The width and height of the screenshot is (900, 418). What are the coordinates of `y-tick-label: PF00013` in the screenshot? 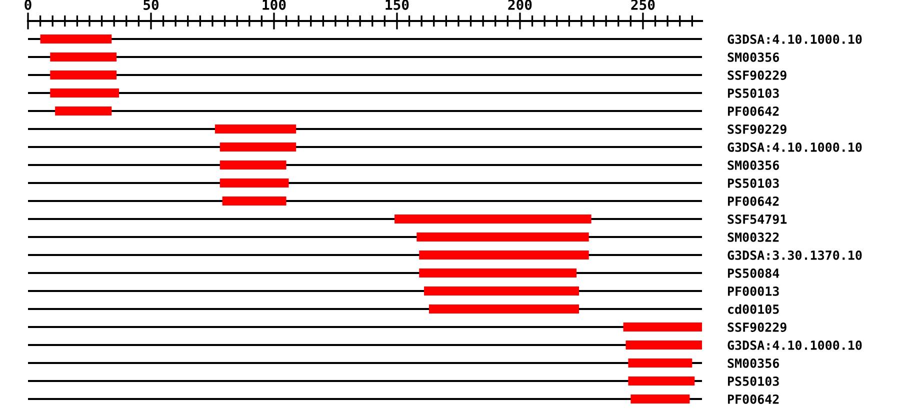 It's located at (753, 291).